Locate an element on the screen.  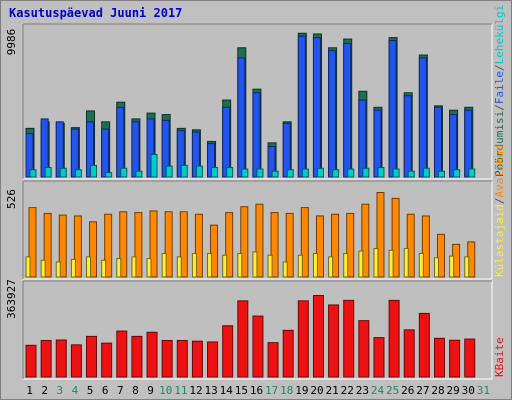
panel-bottom-legend: KBaite is located at coordinates (499, 357).